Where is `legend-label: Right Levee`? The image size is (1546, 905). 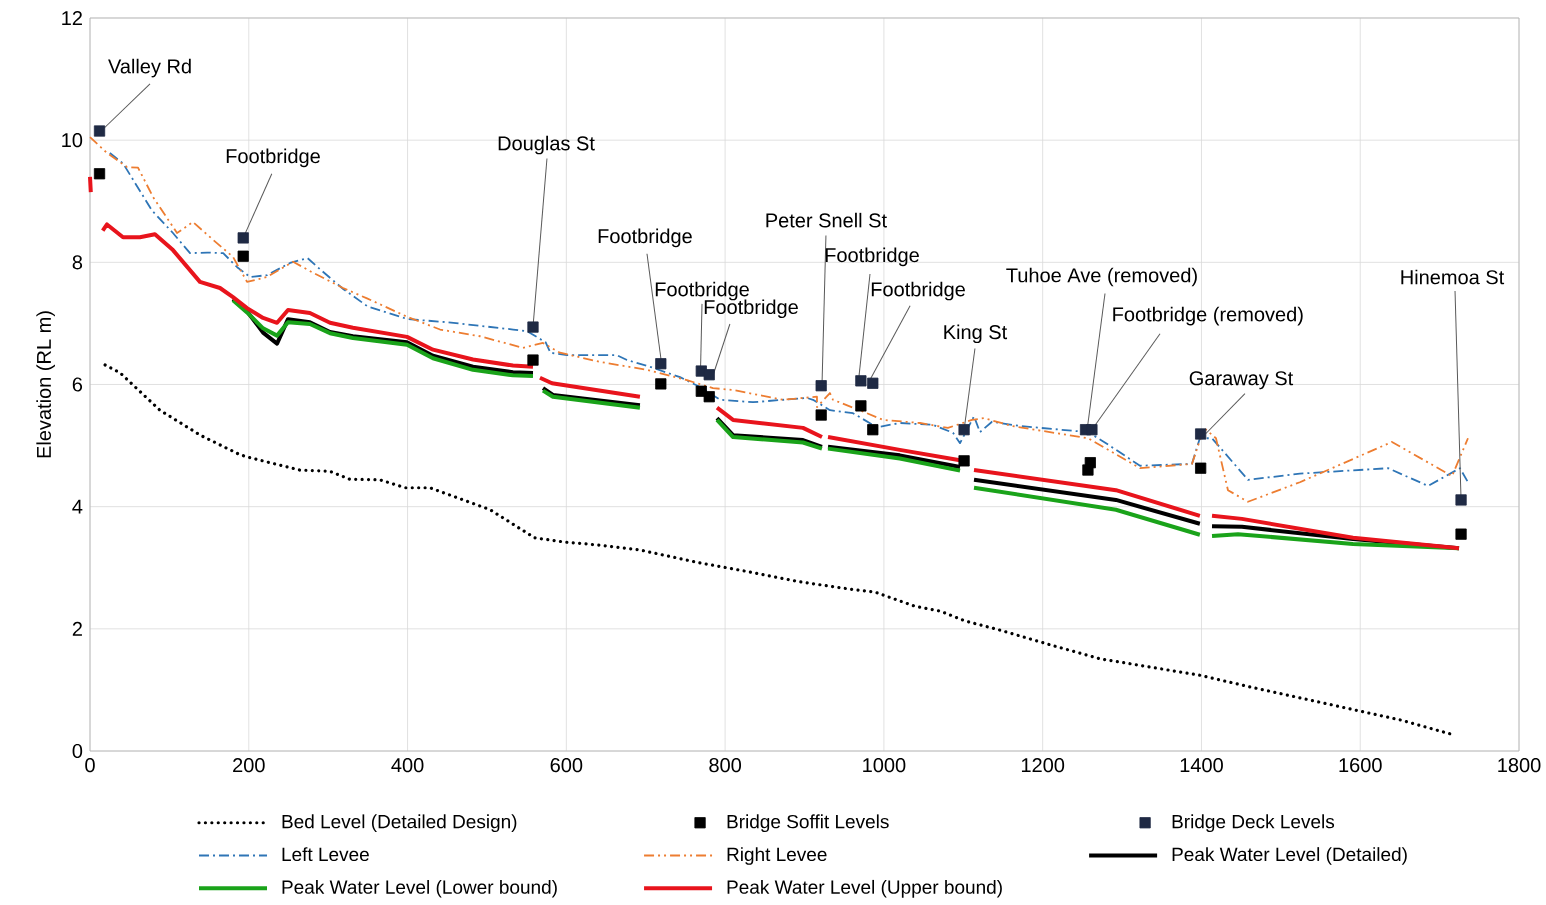 legend-label: Right Levee is located at coordinates (777, 856).